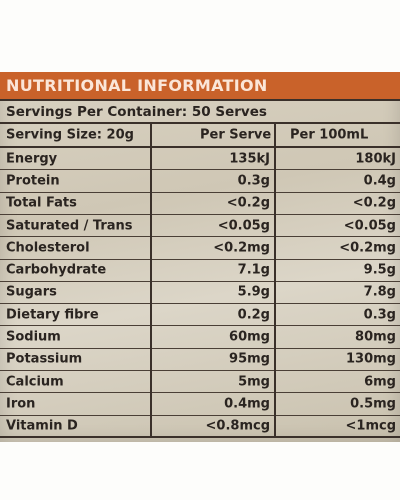 The width and height of the screenshot is (400, 500). I want to click on table-row: Total Fats <0.2g <0.2g, so click(200, 204).